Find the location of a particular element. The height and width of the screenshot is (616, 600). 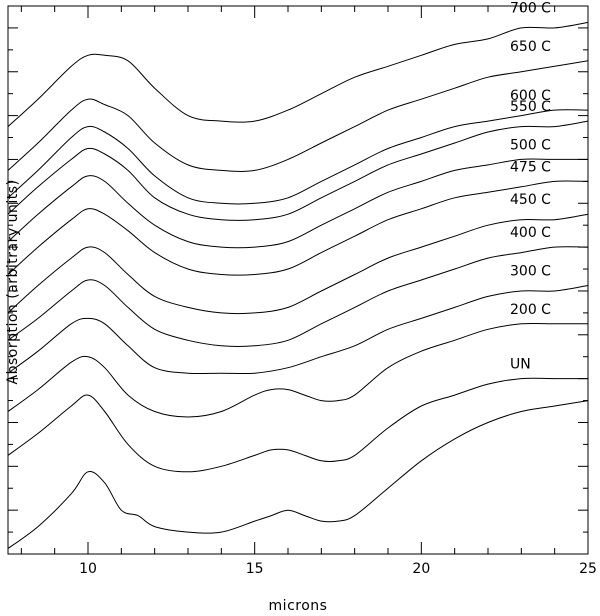

curve-label: 300 C is located at coordinates (530, 271).